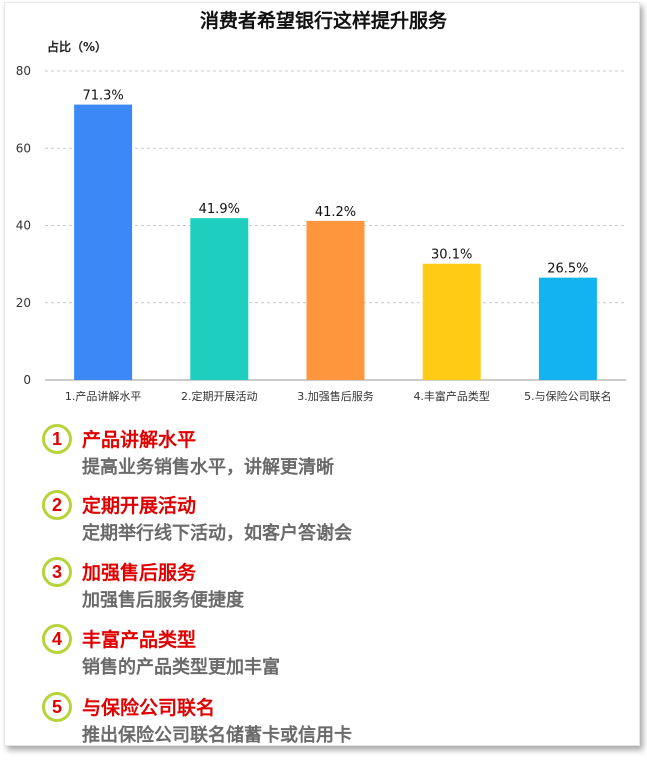  Describe the element at coordinates (335, 212) in the screenshot. I see `data-label: 41.2%` at that location.